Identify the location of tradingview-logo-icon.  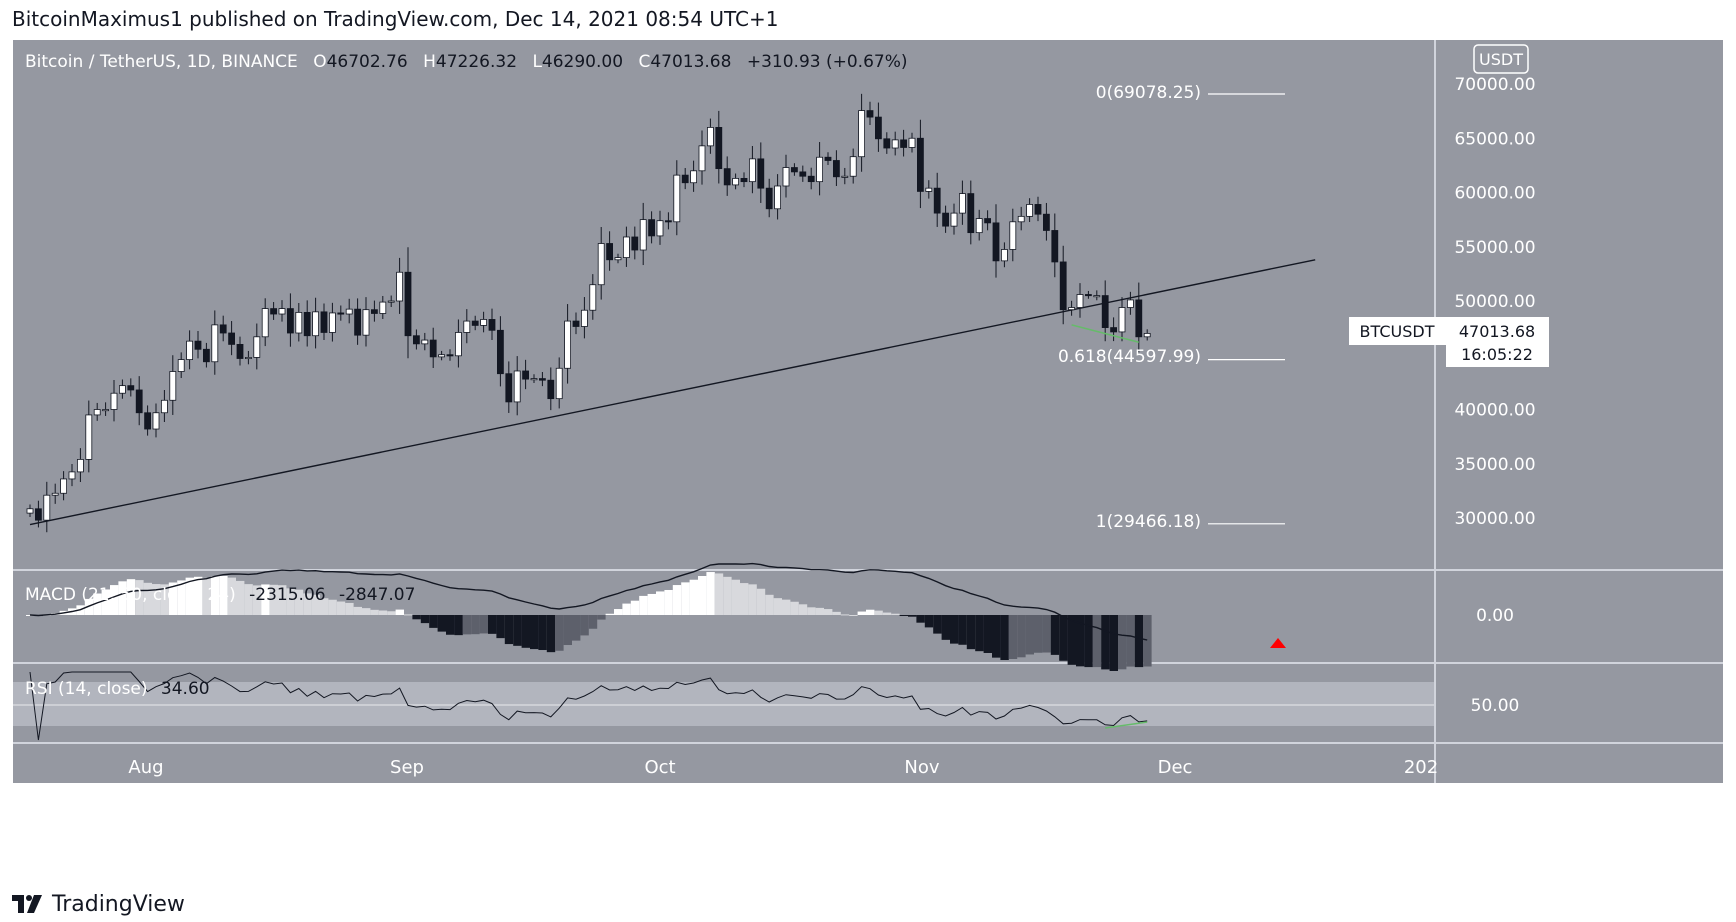
(28, 904).